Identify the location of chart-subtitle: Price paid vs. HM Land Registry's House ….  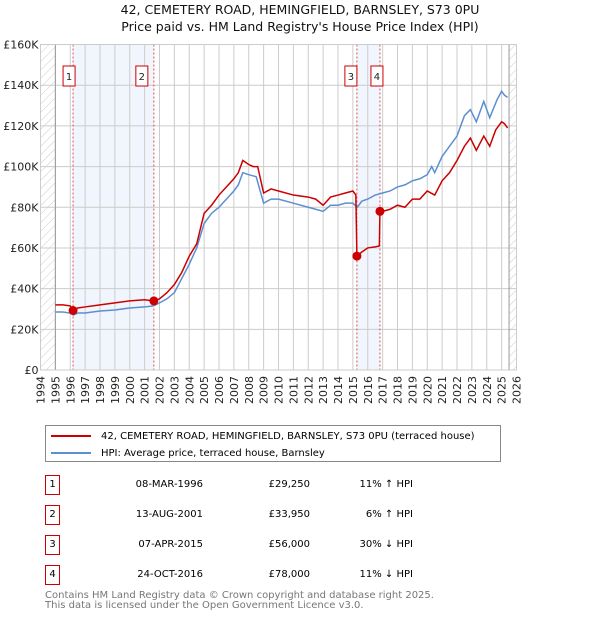
(300, 26).